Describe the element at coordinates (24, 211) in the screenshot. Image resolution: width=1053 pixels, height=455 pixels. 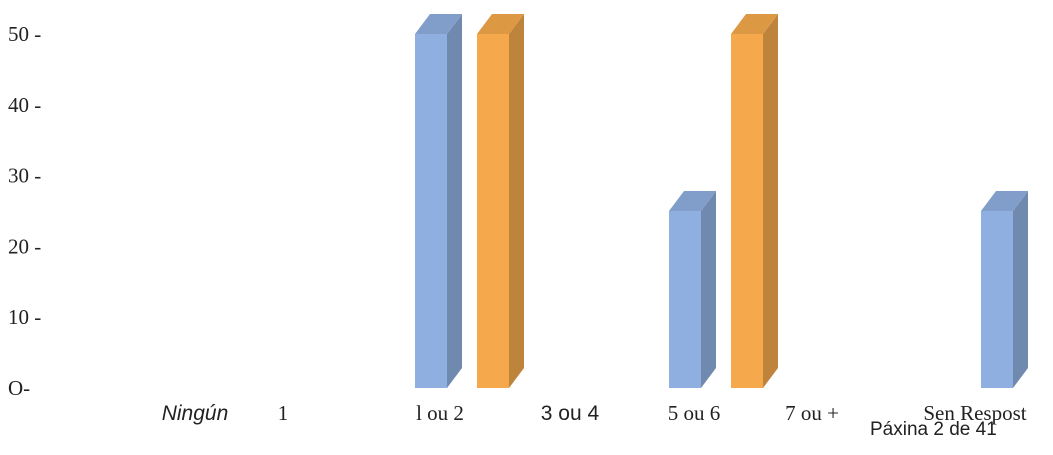
I see `y-axis-ticks: O- 10 - 20 - 30 - 40 - 50 -` at that location.